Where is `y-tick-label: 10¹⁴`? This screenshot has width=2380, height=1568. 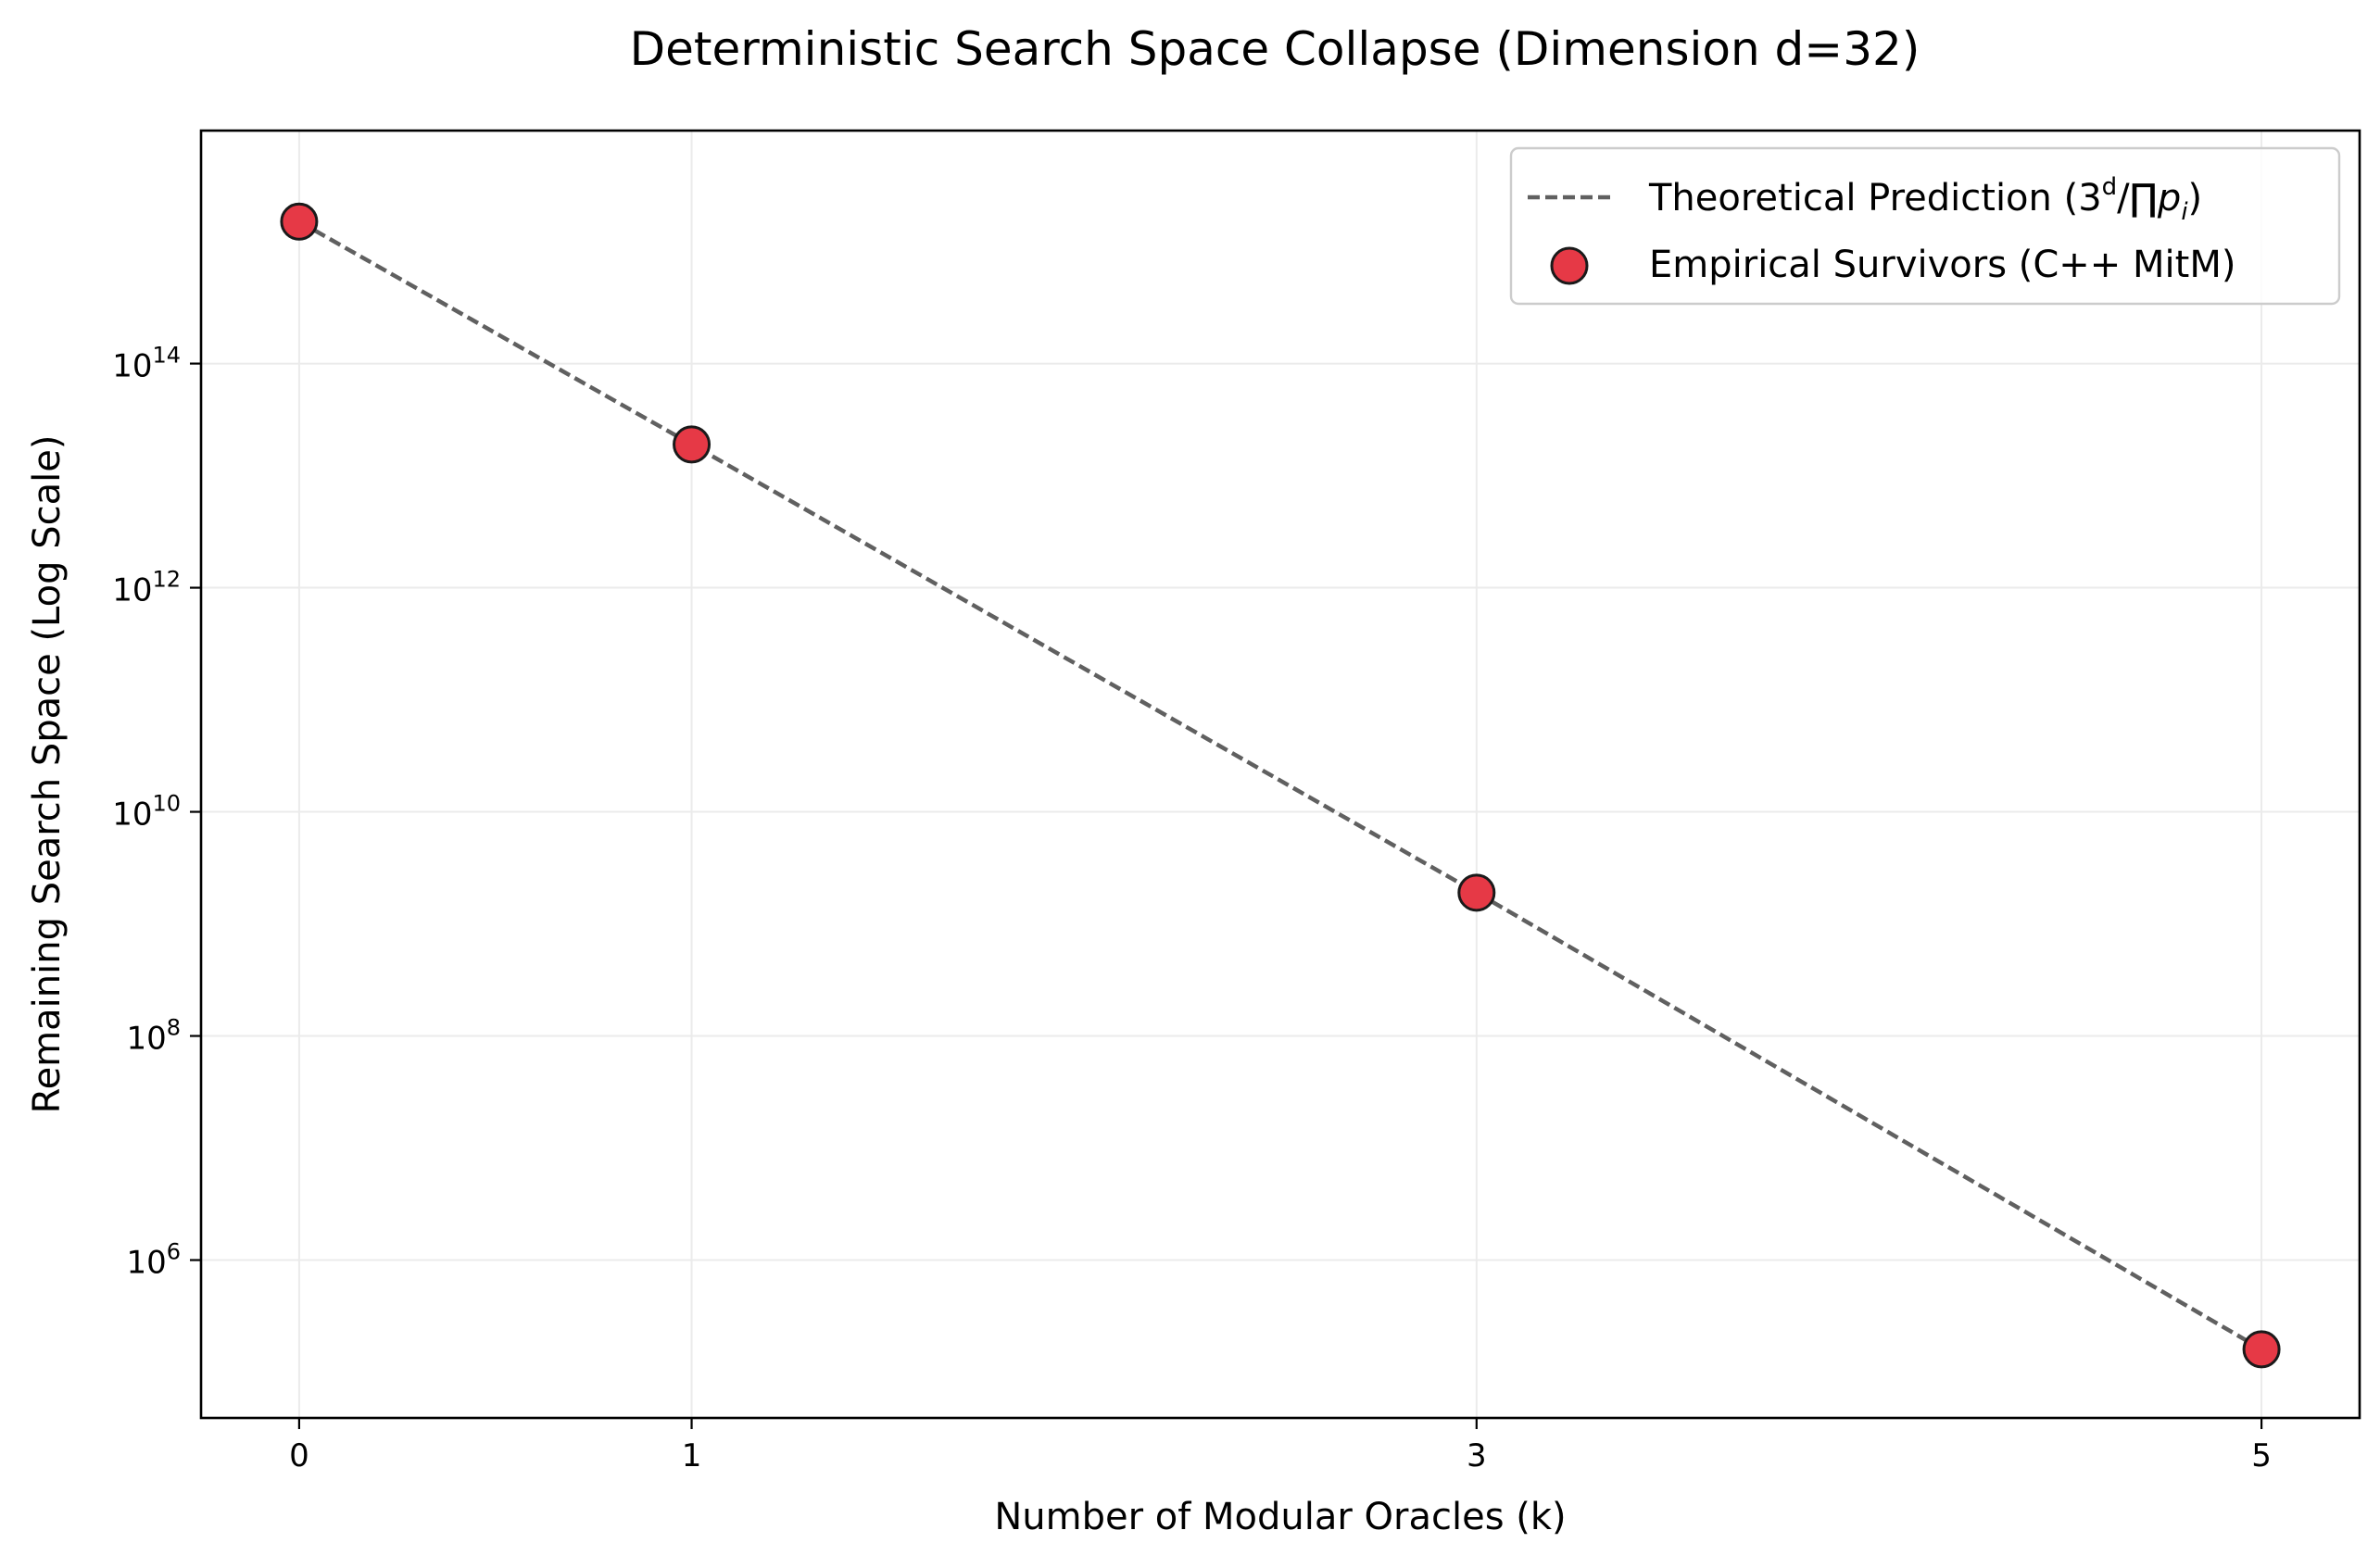
y-tick-label: 10¹⁴ is located at coordinates (146, 364).